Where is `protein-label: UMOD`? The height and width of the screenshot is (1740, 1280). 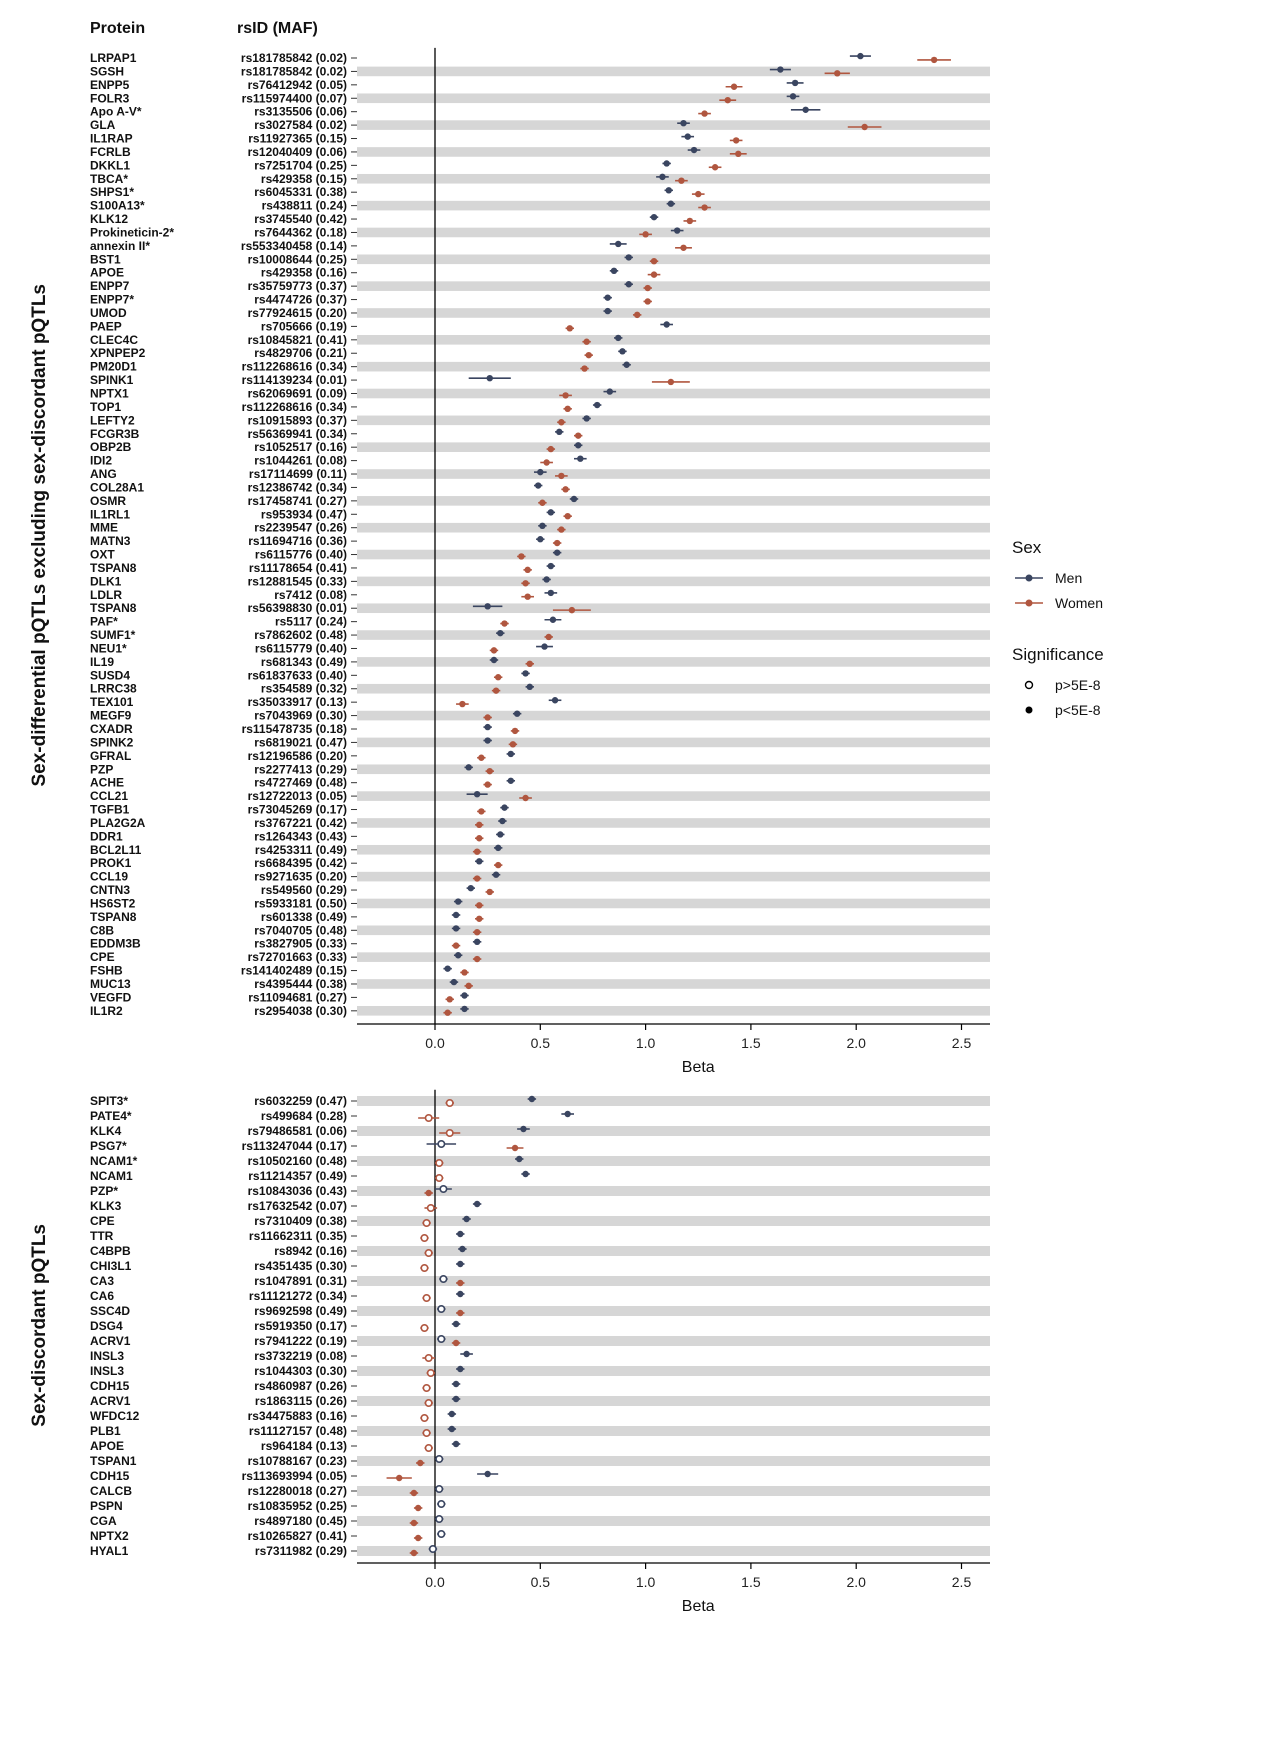 protein-label: UMOD is located at coordinates (108, 313).